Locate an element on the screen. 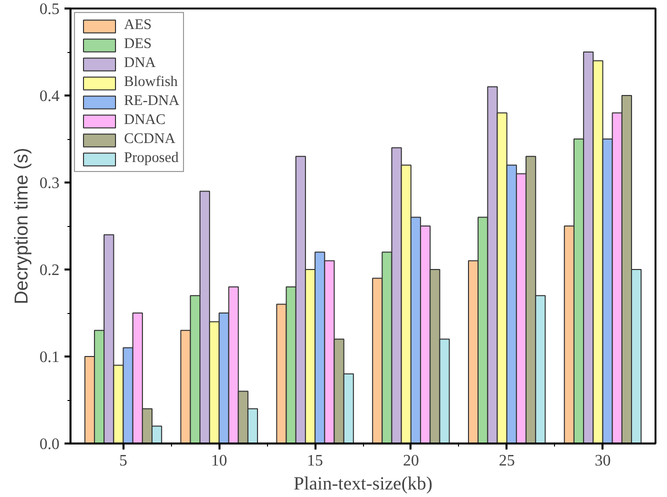  y-tick-label: 0.1 is located at coordinates (50, 357).